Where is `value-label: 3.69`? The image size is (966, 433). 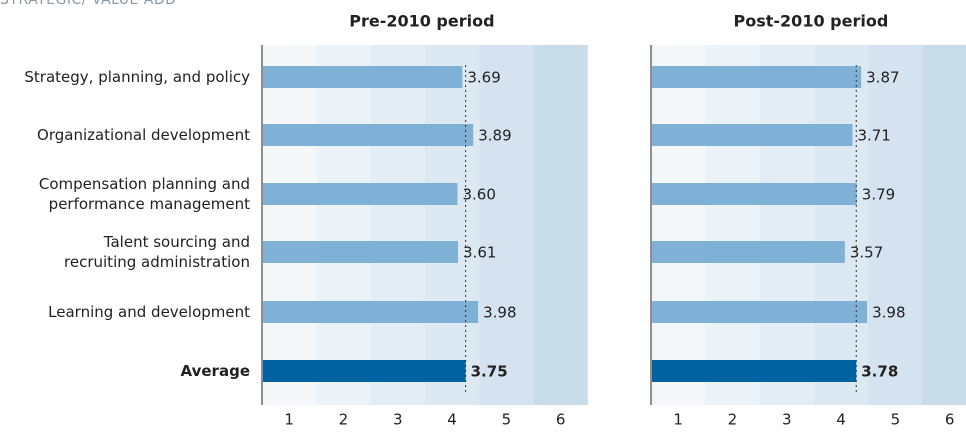
value-label: 3.69 is located at coordinates (483, 78).